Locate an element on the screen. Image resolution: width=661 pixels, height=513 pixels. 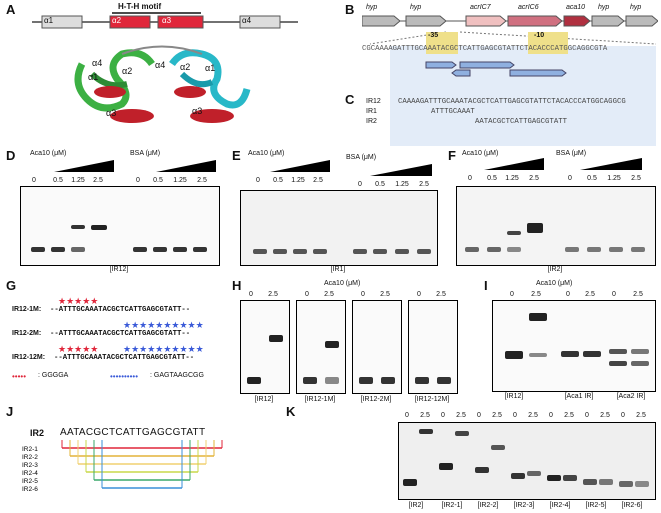
k-conc-7: 0 is located at coordinates (515, 415).